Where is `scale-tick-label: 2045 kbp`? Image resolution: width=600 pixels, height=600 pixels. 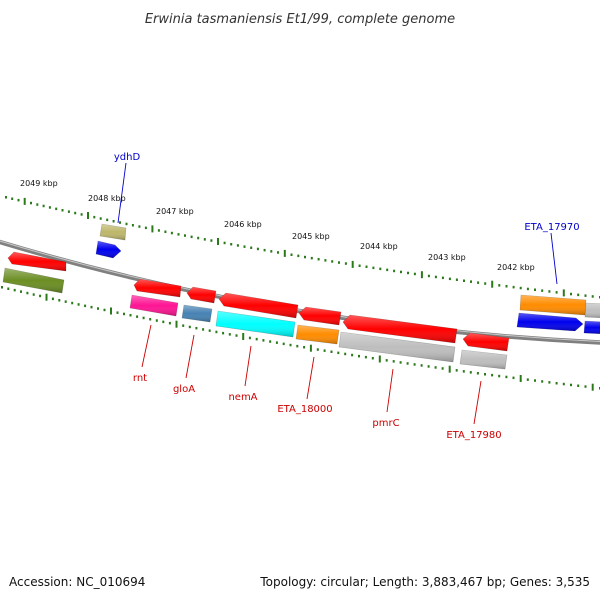 scale-tick-label: 2045 kbp is located at coordinates (311, 236).